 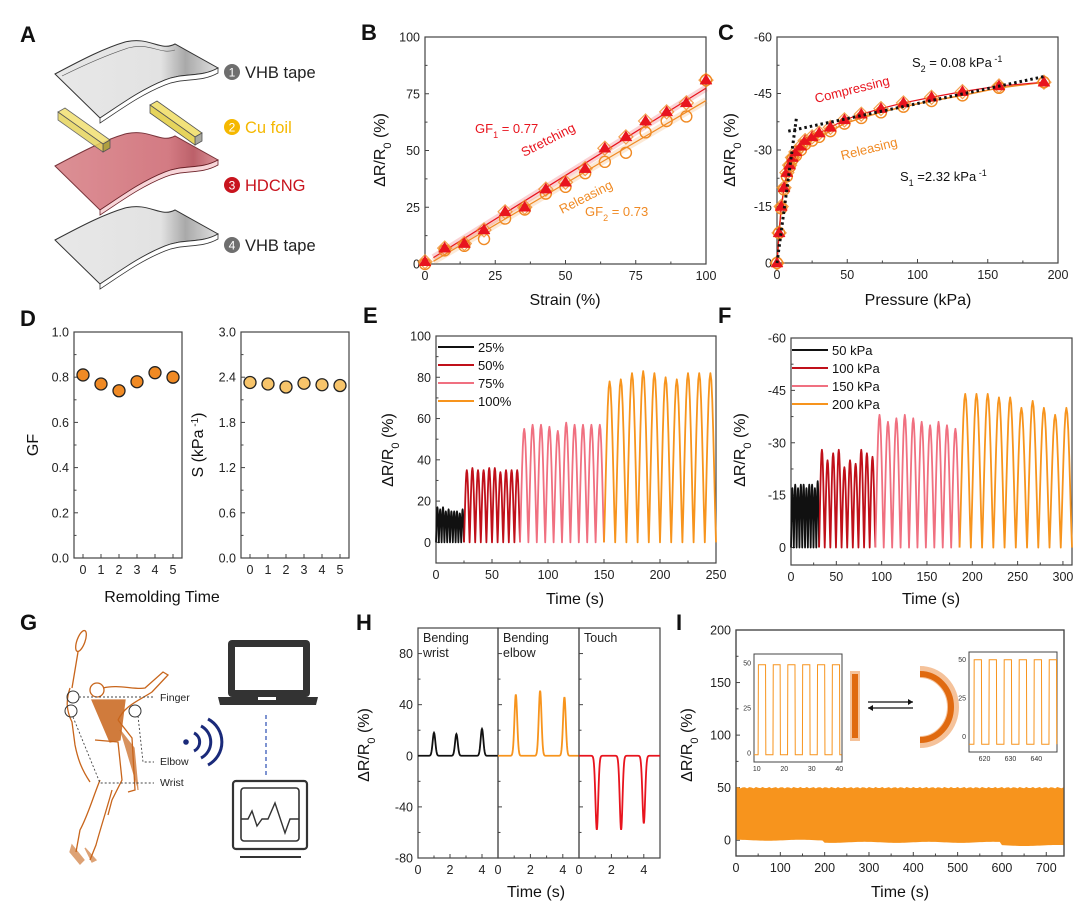 What do you see at coordinates (118, 747) in the screenshot?
I see `badminton-player-icon` at bounding box center [118, 747].